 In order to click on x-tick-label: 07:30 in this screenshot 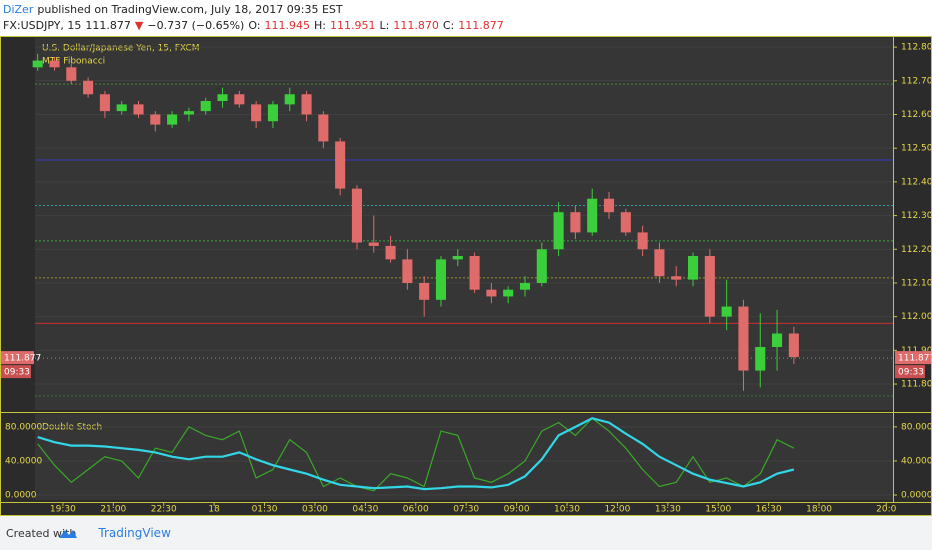, I will do `click(466, 510)`.